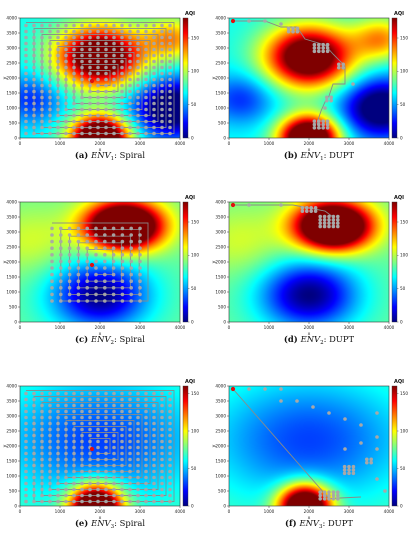 Image resolution: width=415 pixels, height=550 pixels. I want to click on colorbar-tick-label: 150, so click(195, 37).